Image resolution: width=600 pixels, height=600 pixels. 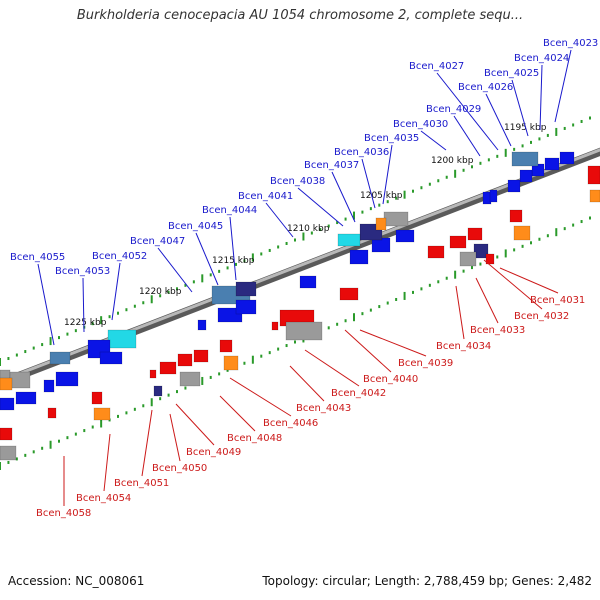 I want to click on gene-label: Bcen_4038, so click(x=297, y=181).